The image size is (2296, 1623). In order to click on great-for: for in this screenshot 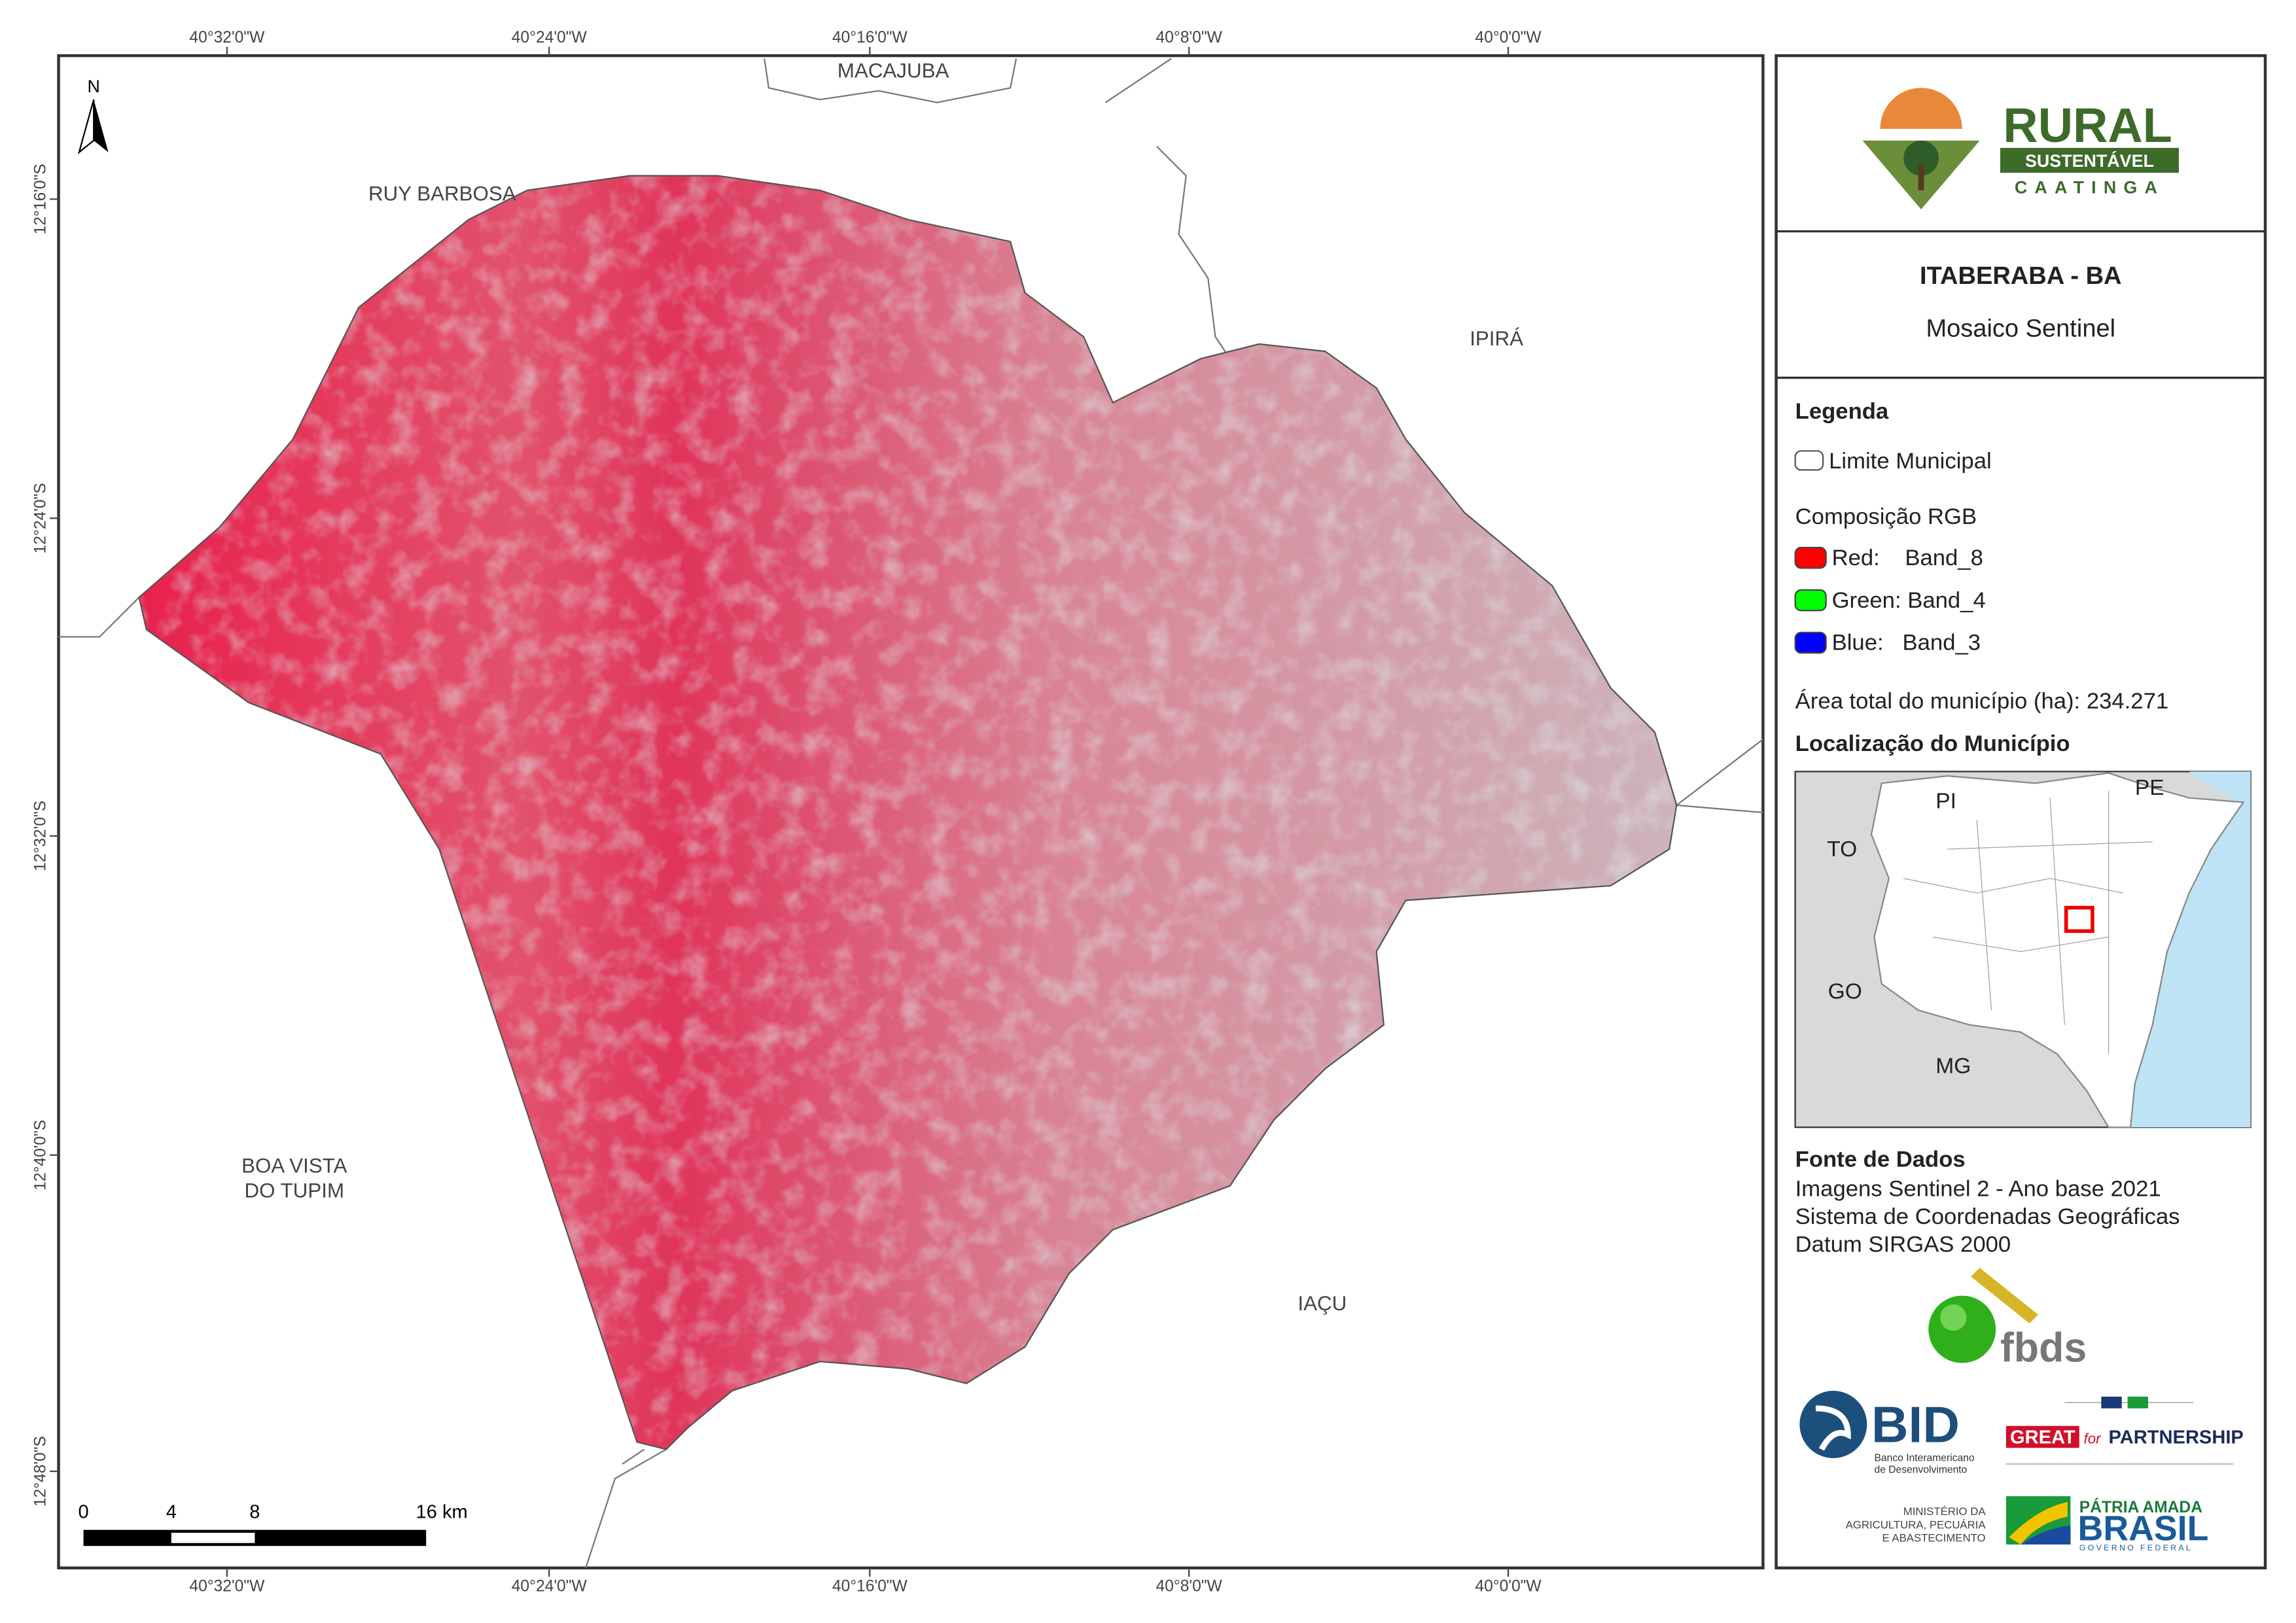, I will do `click(2093, 1439)`.